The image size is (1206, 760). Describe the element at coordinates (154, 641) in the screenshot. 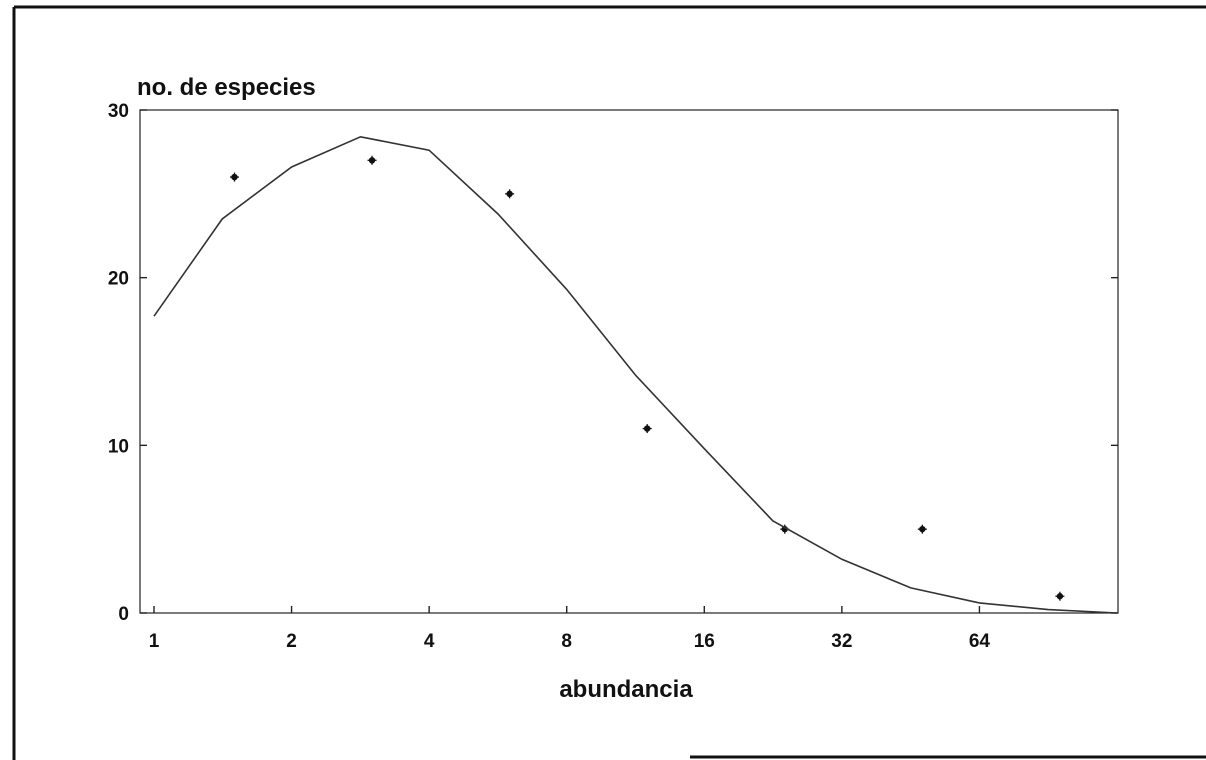

I see `x-tick-label: 1` at that location.